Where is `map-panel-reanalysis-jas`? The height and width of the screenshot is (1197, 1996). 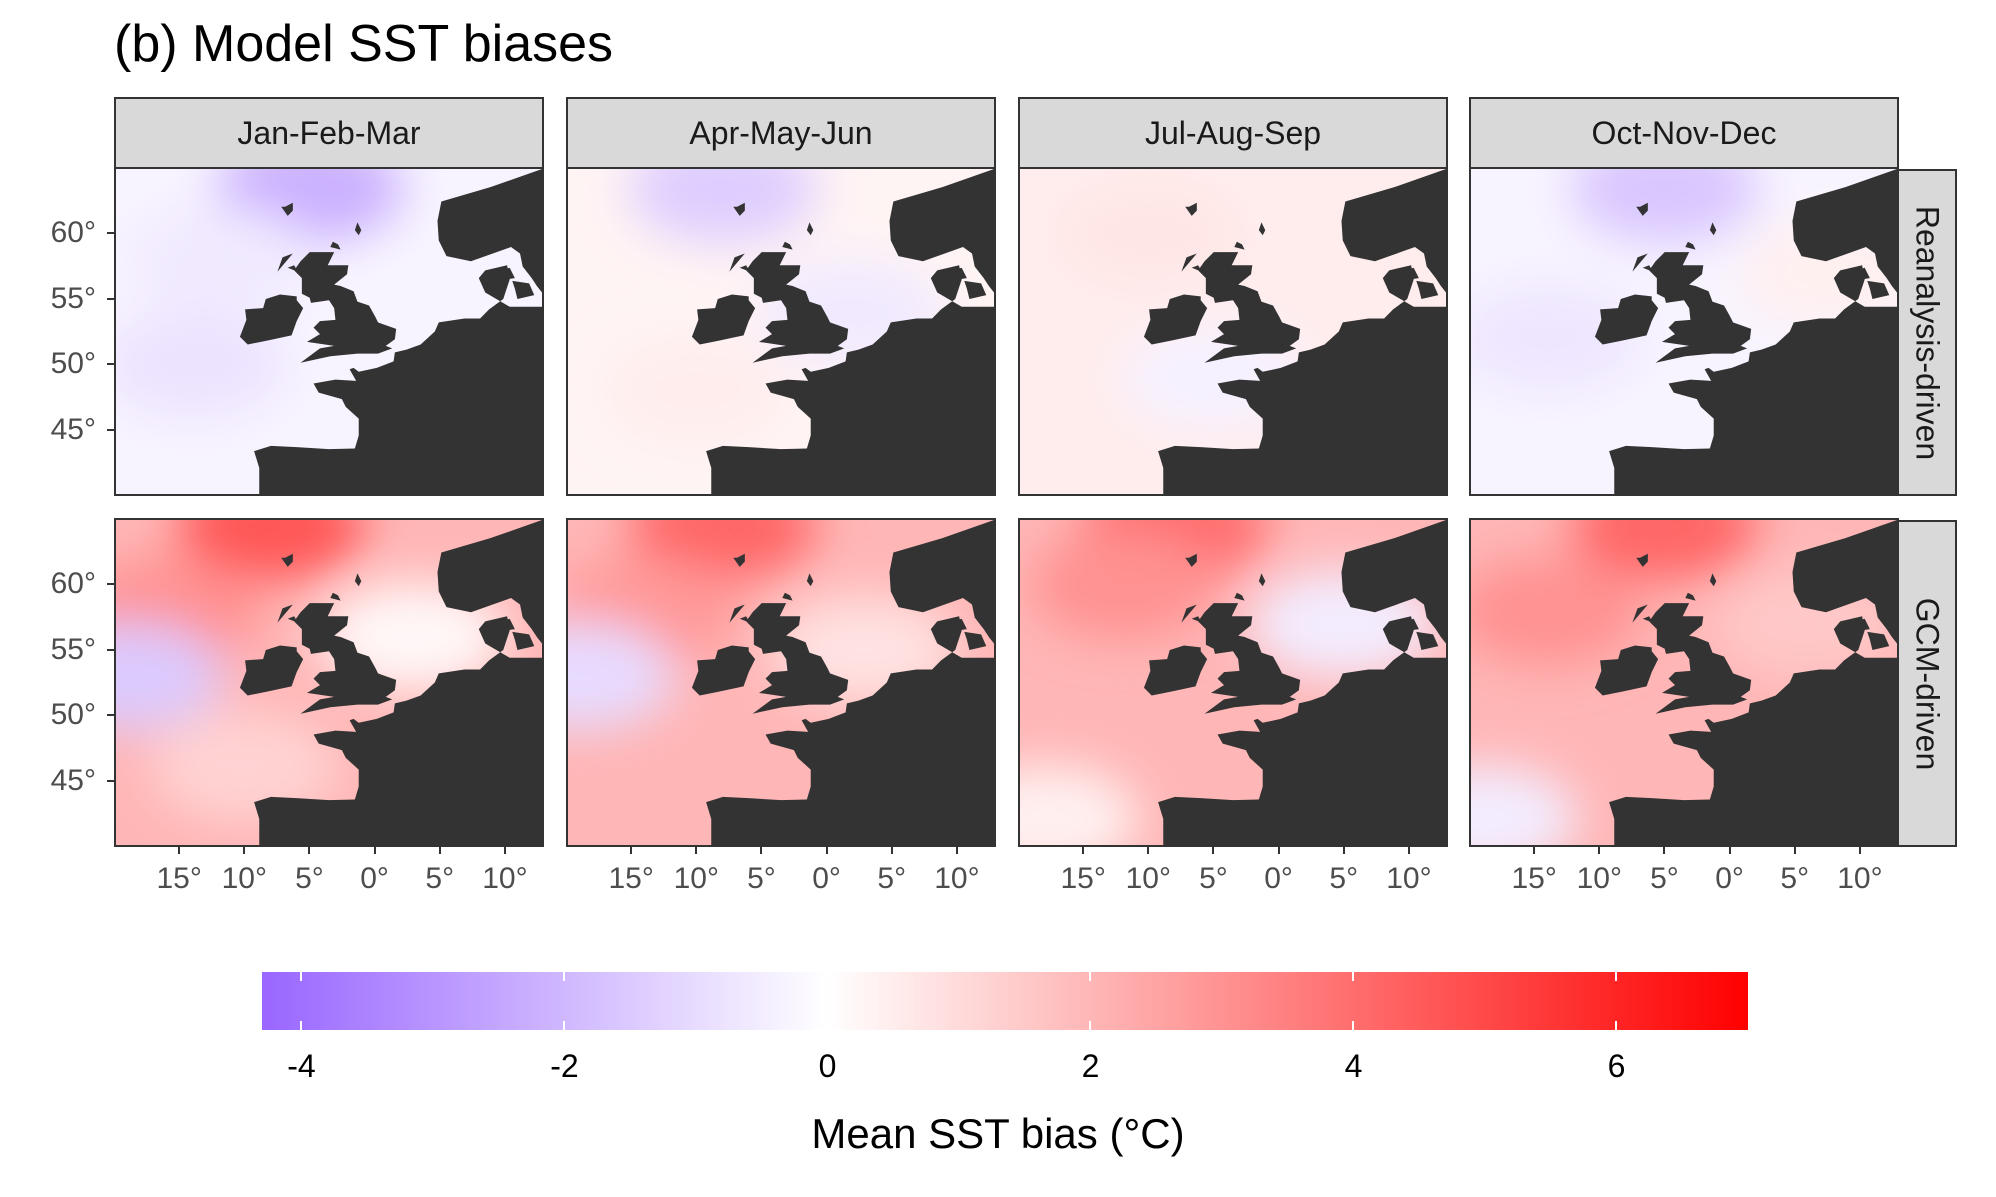
map-panel-reanalysis-jas is located at coordinates (1233, 331).